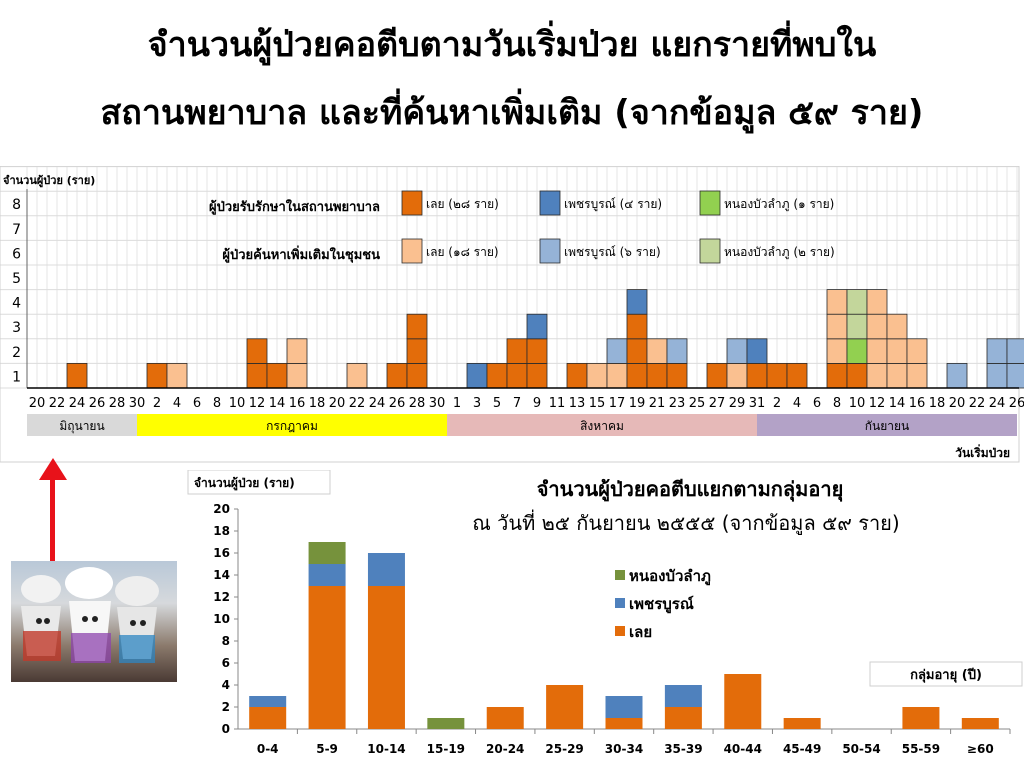  What do you see at coordinates (921, 749) in the screenshot?
I see `x-tick-label: 55-59` at bounding box center [921, 749].